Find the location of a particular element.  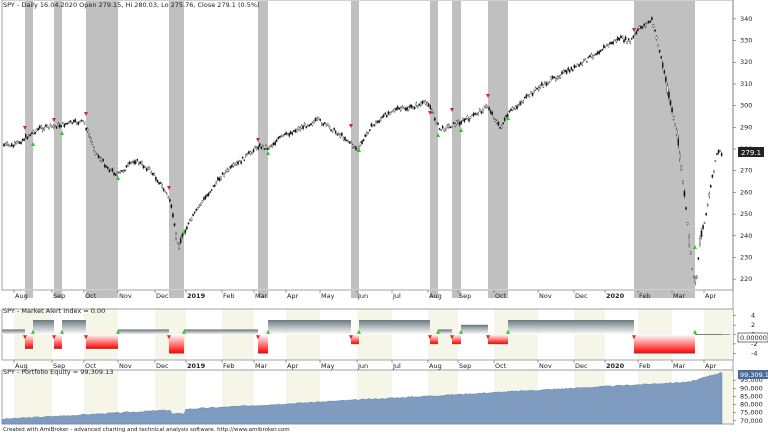

y-tick-label: 85,000 is located at coordinates (751, 396).